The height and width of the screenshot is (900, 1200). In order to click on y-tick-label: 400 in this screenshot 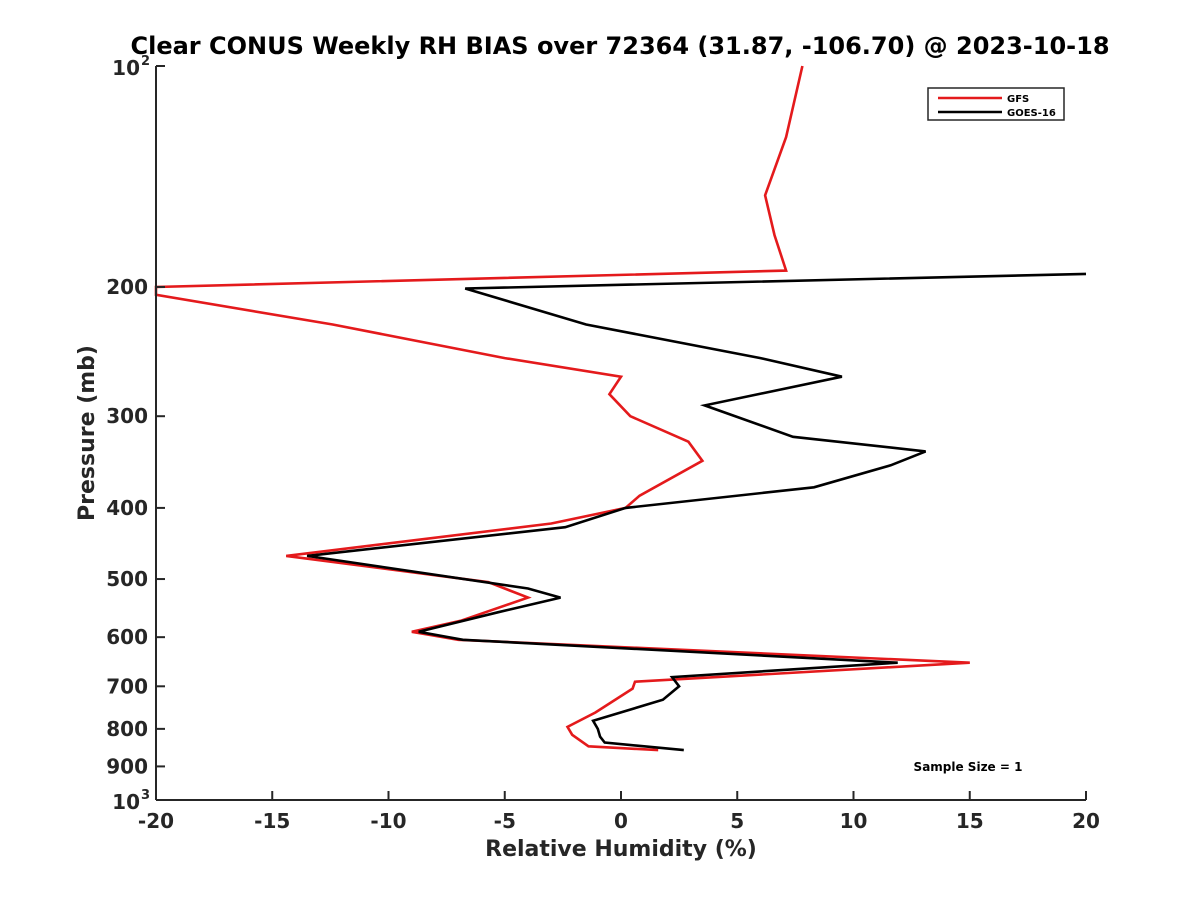, I will do `click(127, 508)`.